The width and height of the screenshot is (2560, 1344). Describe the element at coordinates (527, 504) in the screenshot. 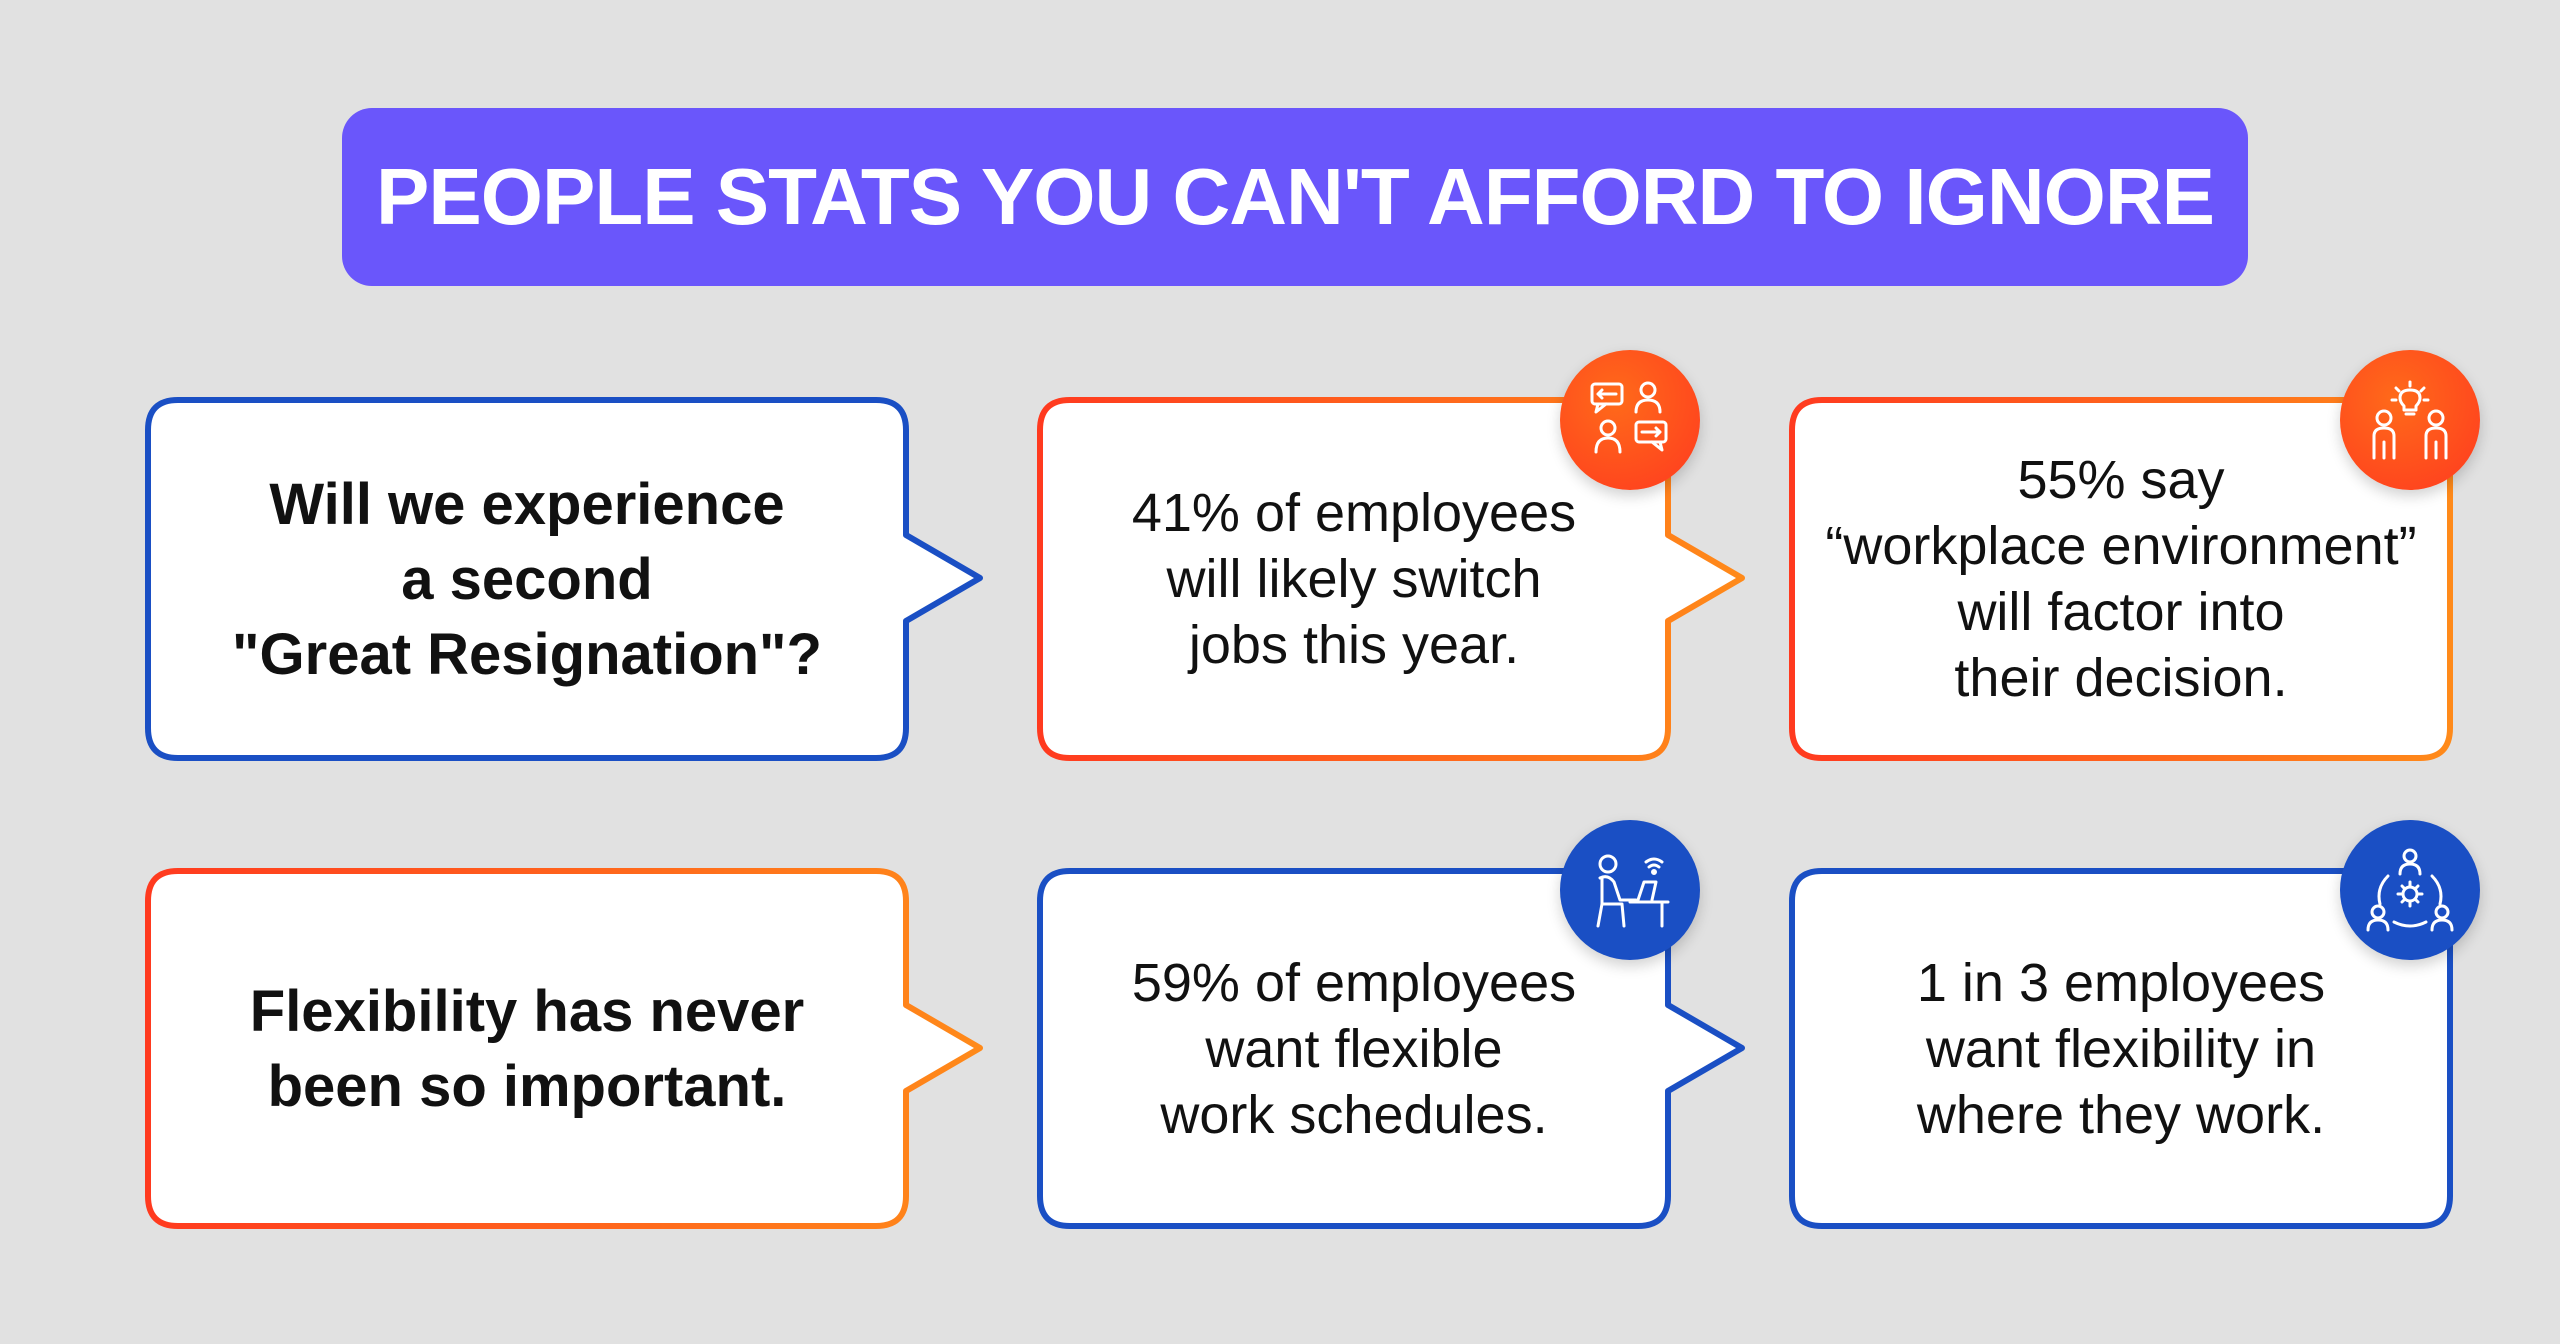

I see `question-line: Will we experience` at that location.